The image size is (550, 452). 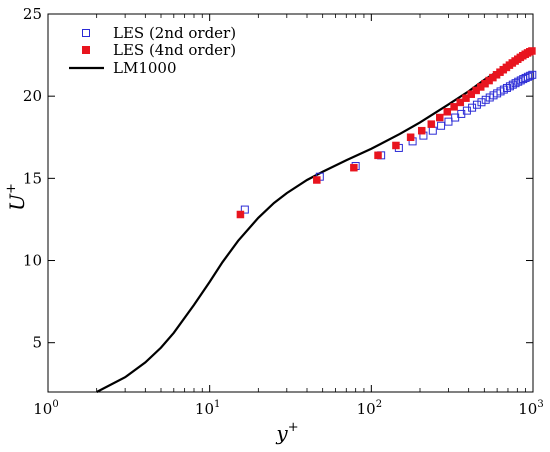 What do you see at coordinates (86, 50) in the screenshot?
I see `legend-marker-les-4nd` at bounding box center [86, 50].